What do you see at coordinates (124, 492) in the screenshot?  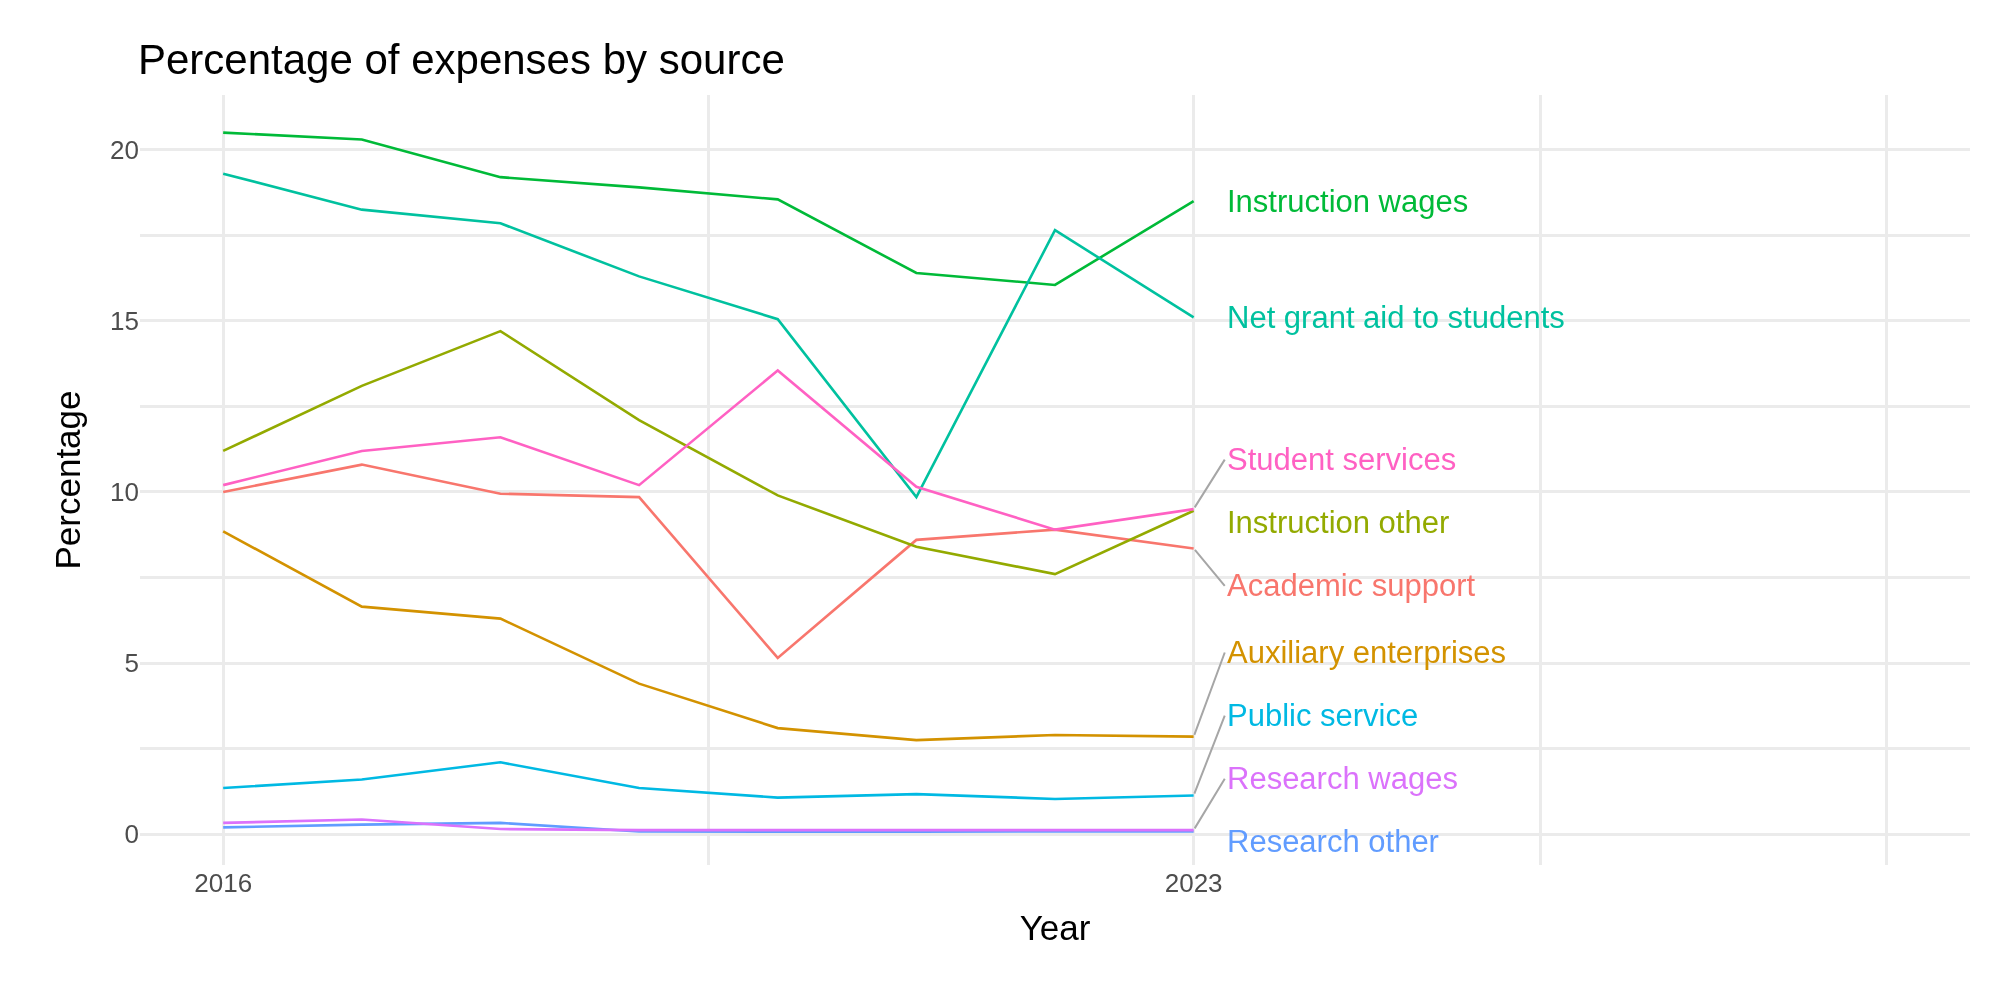 I see `y-tick-label: 10` at bounding box center [124, 492].